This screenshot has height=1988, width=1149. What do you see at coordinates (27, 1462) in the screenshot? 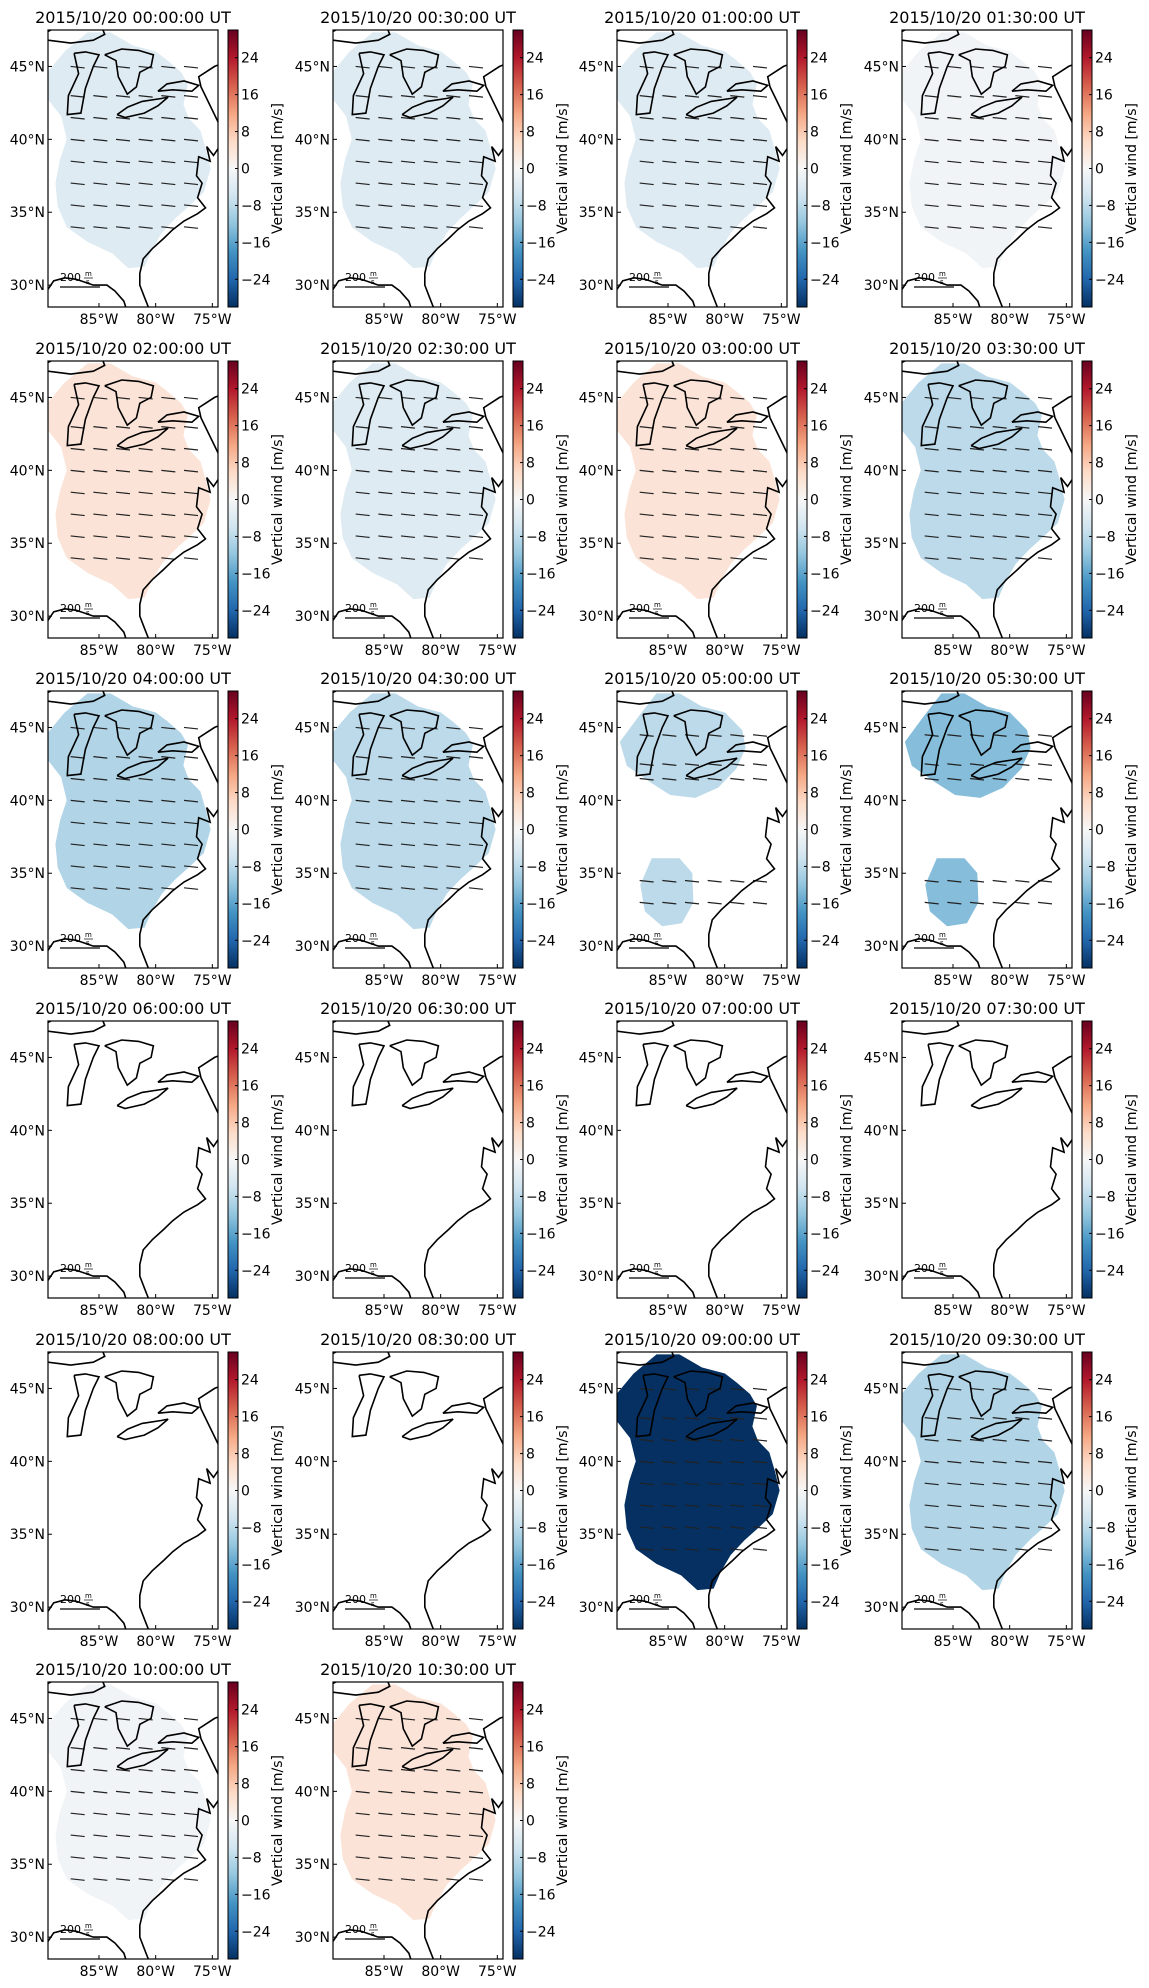
I see `y-tick-label: 40°N` at bounding box center [27, 1462].